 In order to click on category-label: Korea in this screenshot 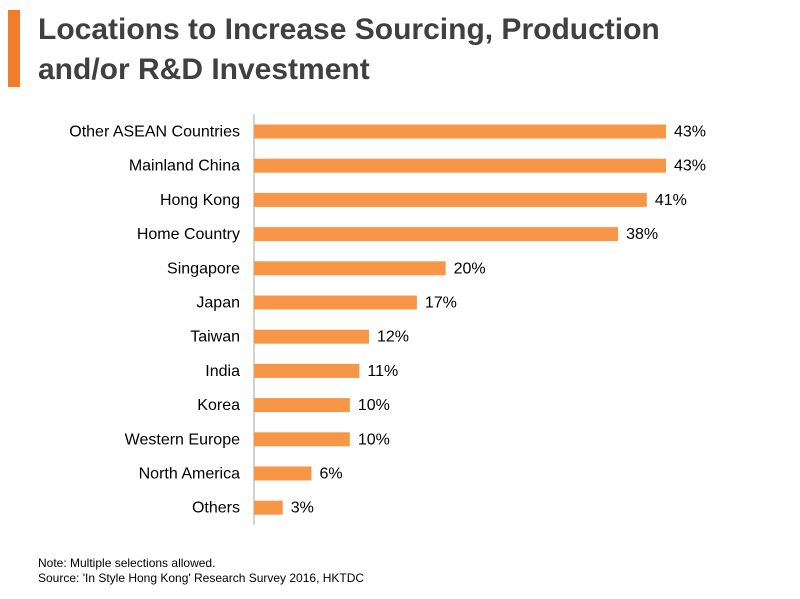, I will do `click(218, 405)`.